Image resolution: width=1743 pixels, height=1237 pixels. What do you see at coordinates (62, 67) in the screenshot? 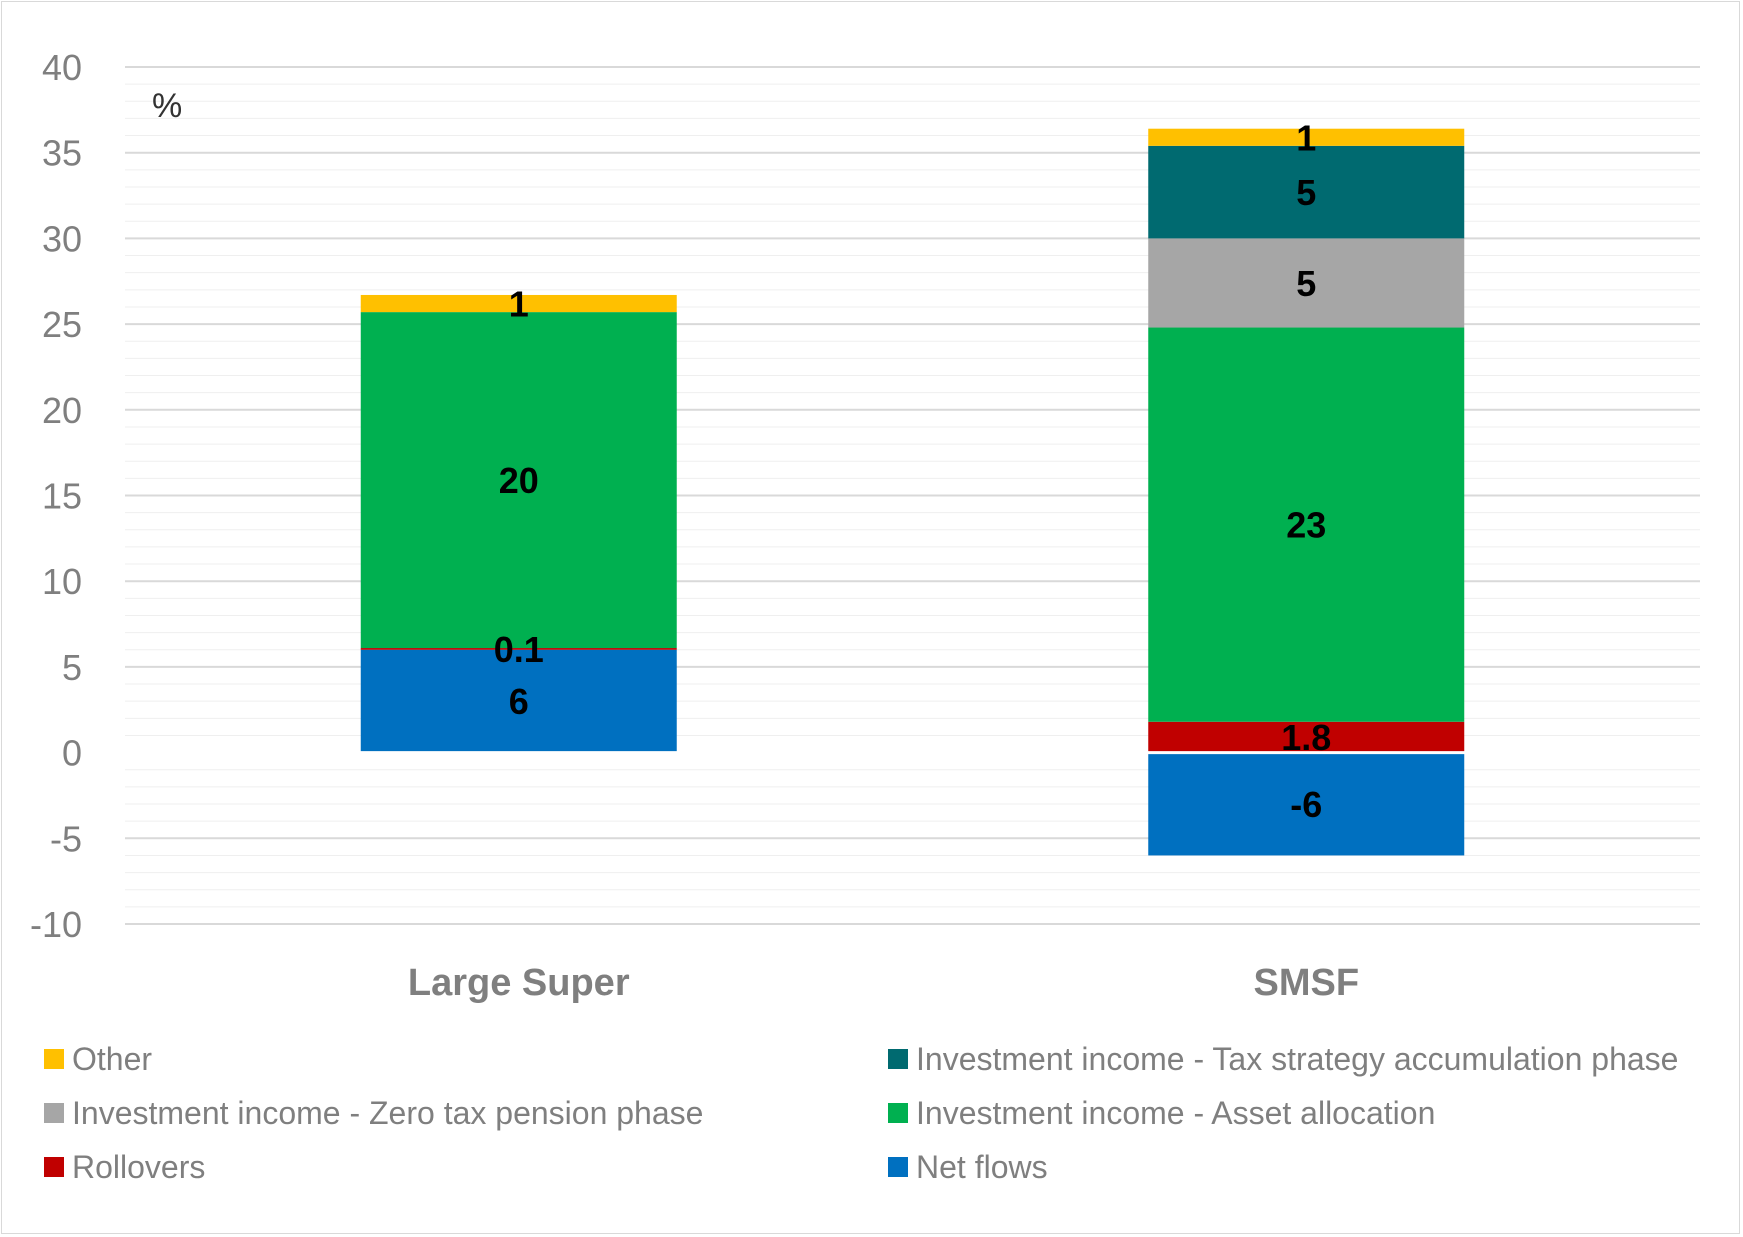
I see `y-tick-label: 40` at bounding box center [62, 67].